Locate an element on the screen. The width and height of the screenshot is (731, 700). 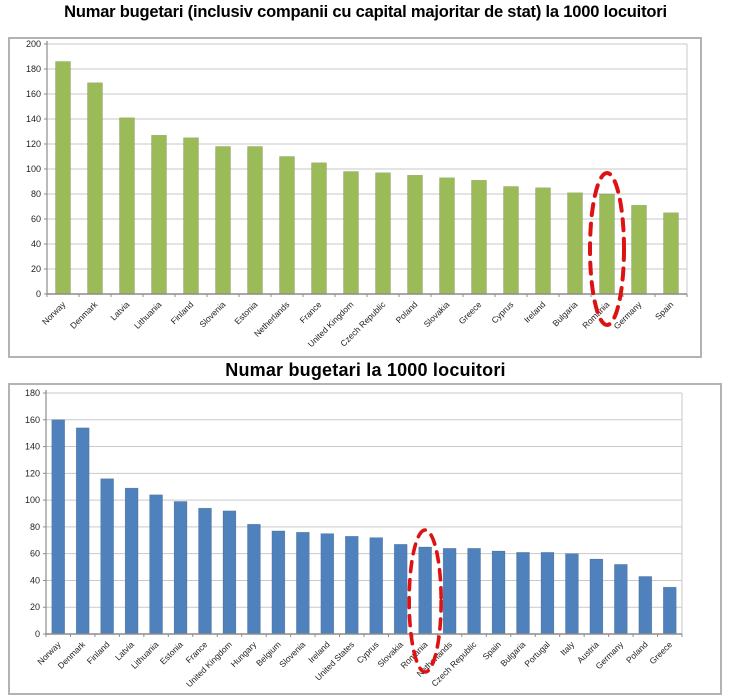
bar-austria is located at coordinates (596, 596).